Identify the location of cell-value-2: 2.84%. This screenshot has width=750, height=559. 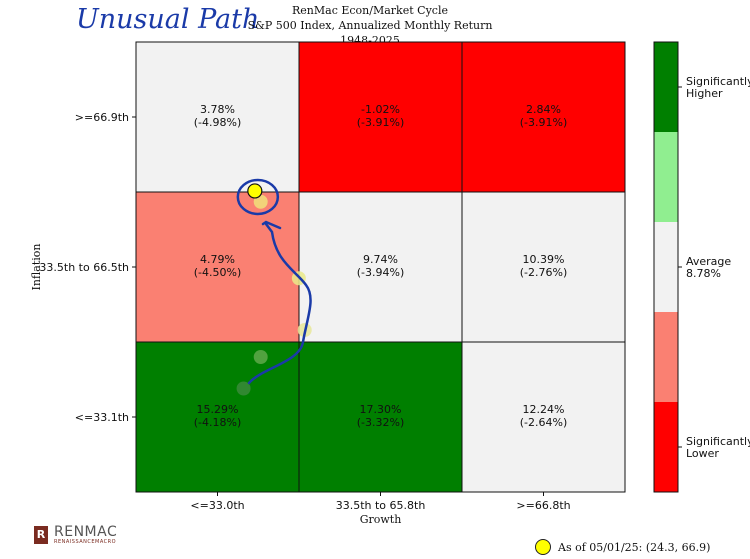
(543, 109).